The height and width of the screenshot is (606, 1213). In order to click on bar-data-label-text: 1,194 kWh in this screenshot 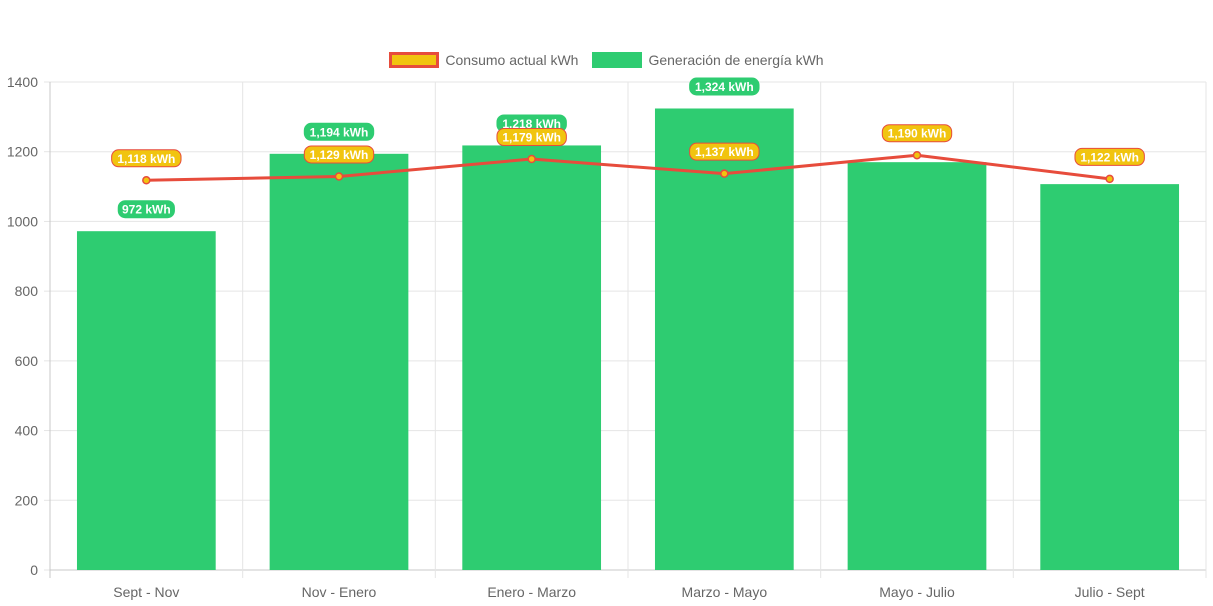, I will do `click(339, 132)`.